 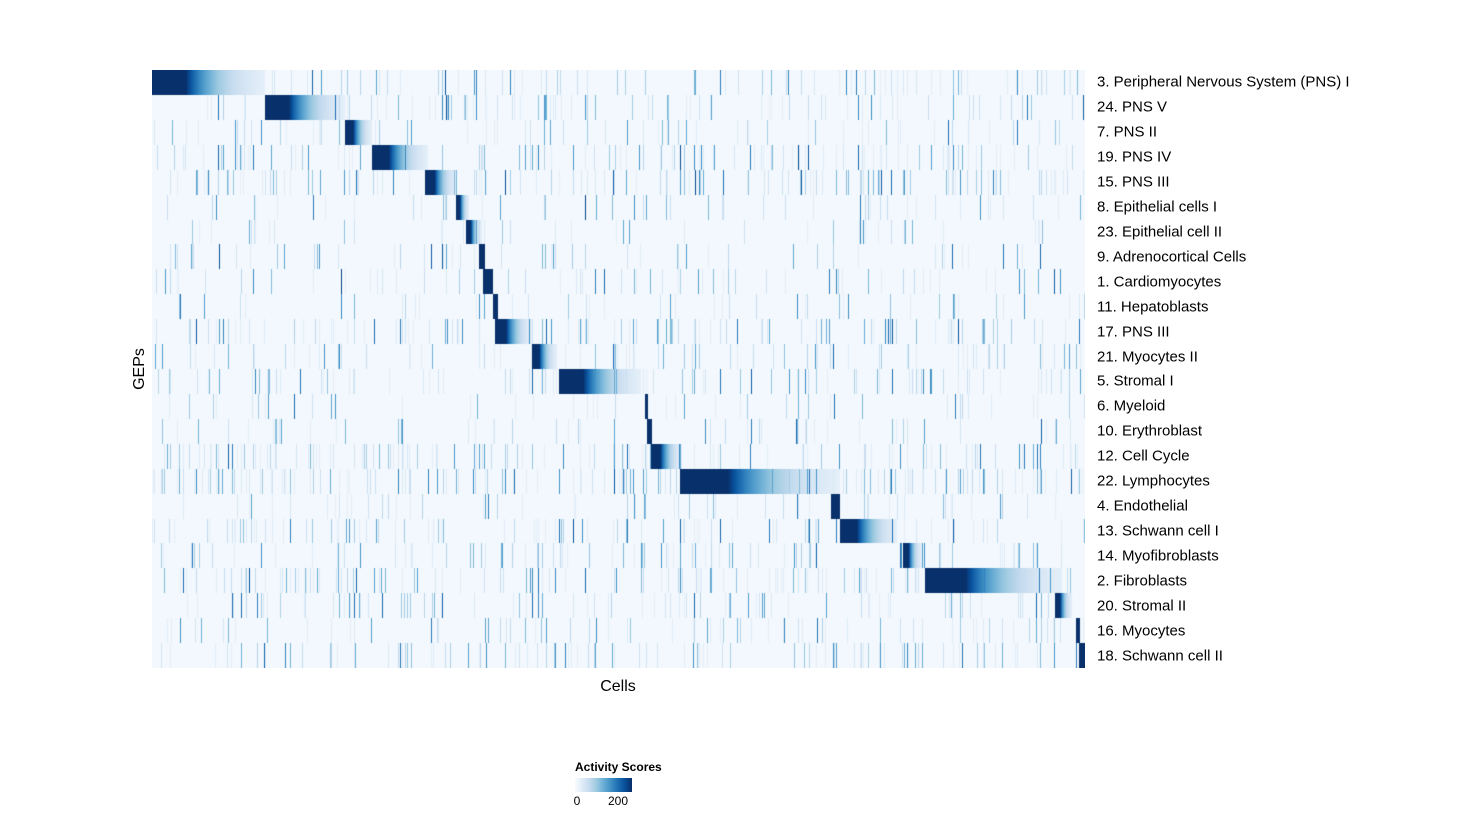 What do you see at coordinates (1133, 182) in the screenshot?
I see `row-label: 15. PNS III` at bounding box center [1133, 182].